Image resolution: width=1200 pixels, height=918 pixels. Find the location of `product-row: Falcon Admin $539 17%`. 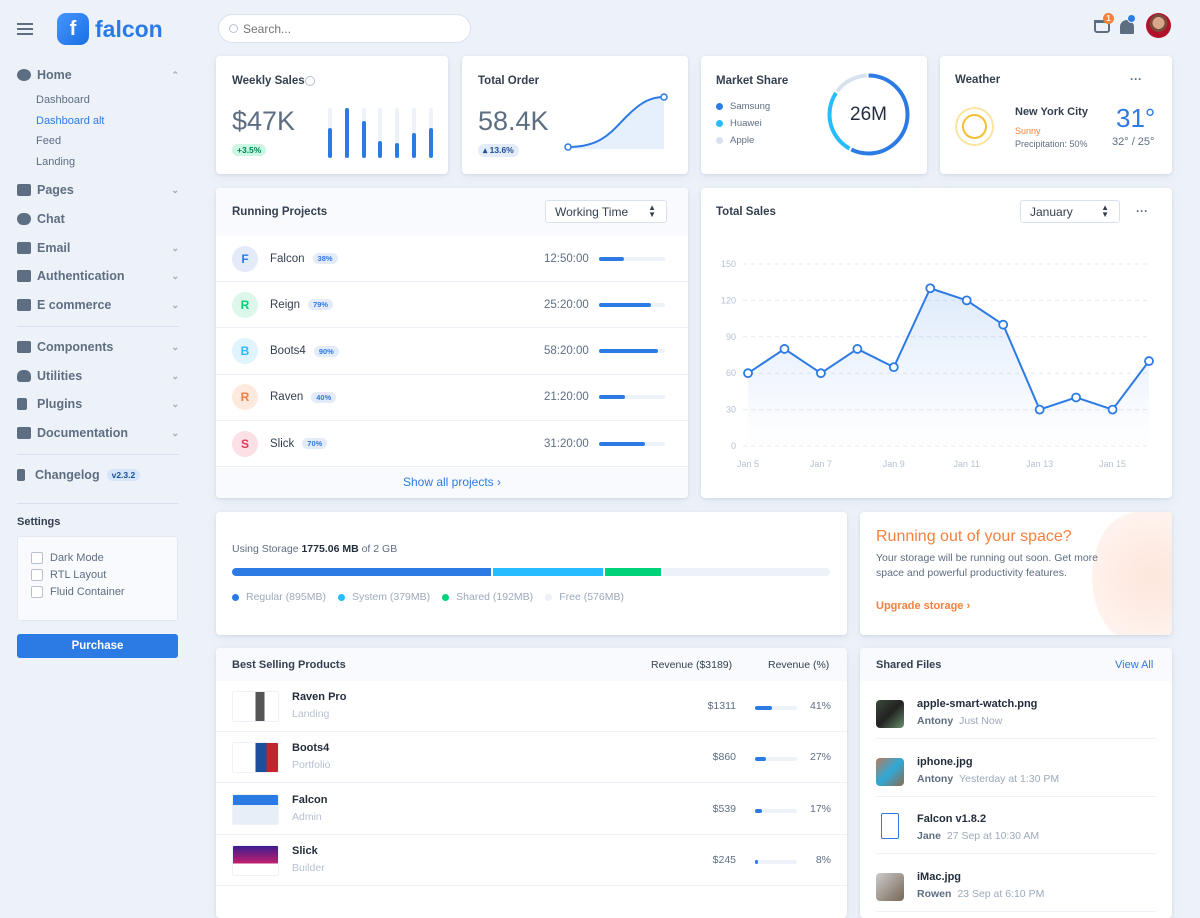

product-row: Falcon Admin $539 17% is located at coordinates (531, 809).